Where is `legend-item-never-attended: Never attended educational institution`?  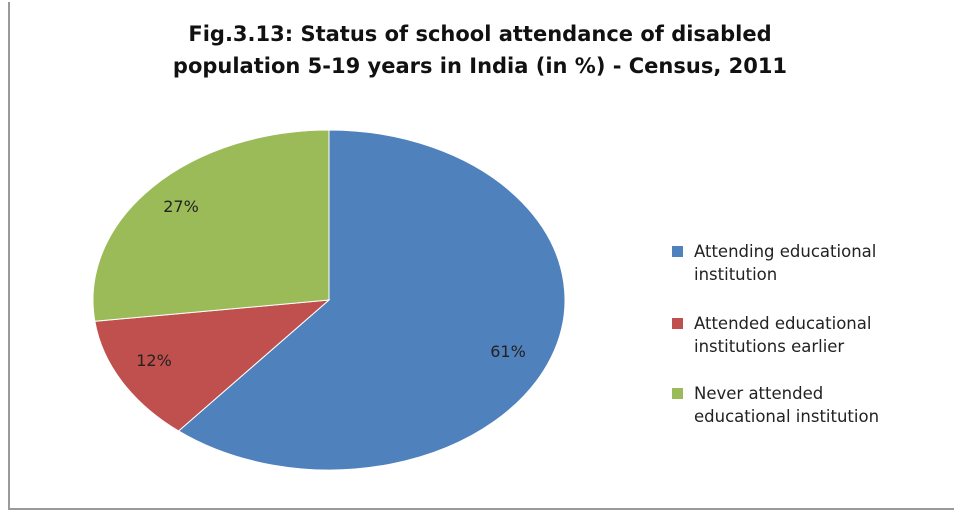
legend-item-never-attended: Never attended educational institution is located at coordinates (814, 405).